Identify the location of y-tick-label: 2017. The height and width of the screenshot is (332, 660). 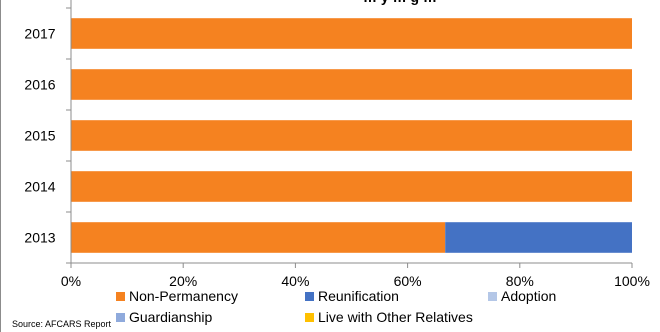
(39, 34).